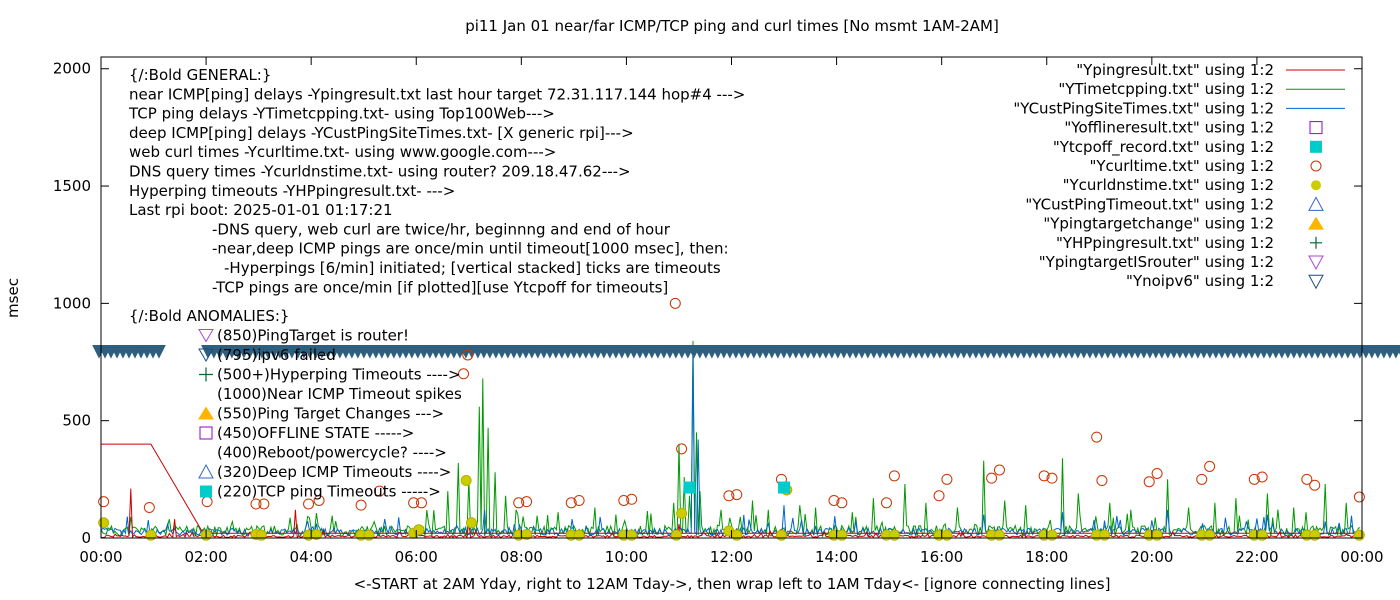 The image size is (1400, 600). What do you see at coordinates (206, 336) in the screenshot?
I see `router-triangle-icon` at bounding box center [206, 336].